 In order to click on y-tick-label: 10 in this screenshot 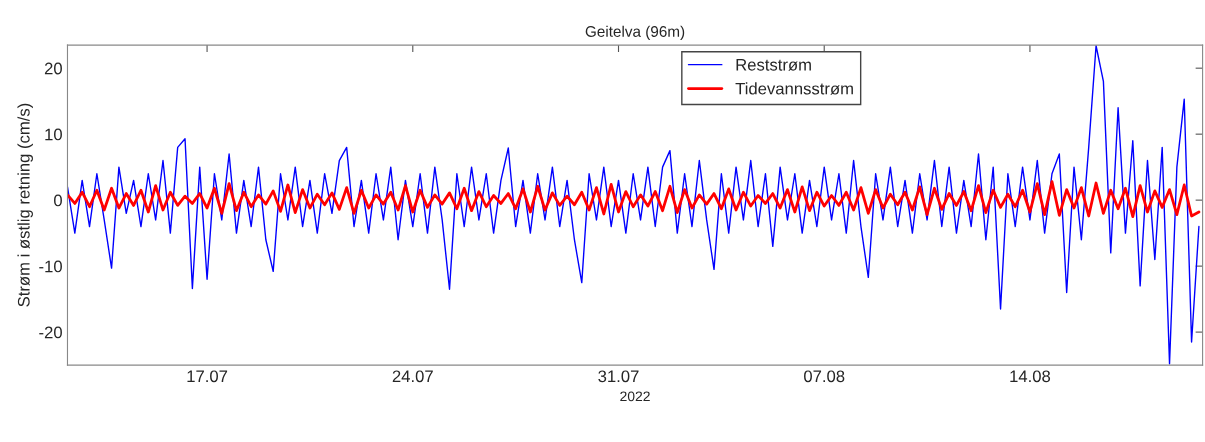, I will do `click(53, 134)`.